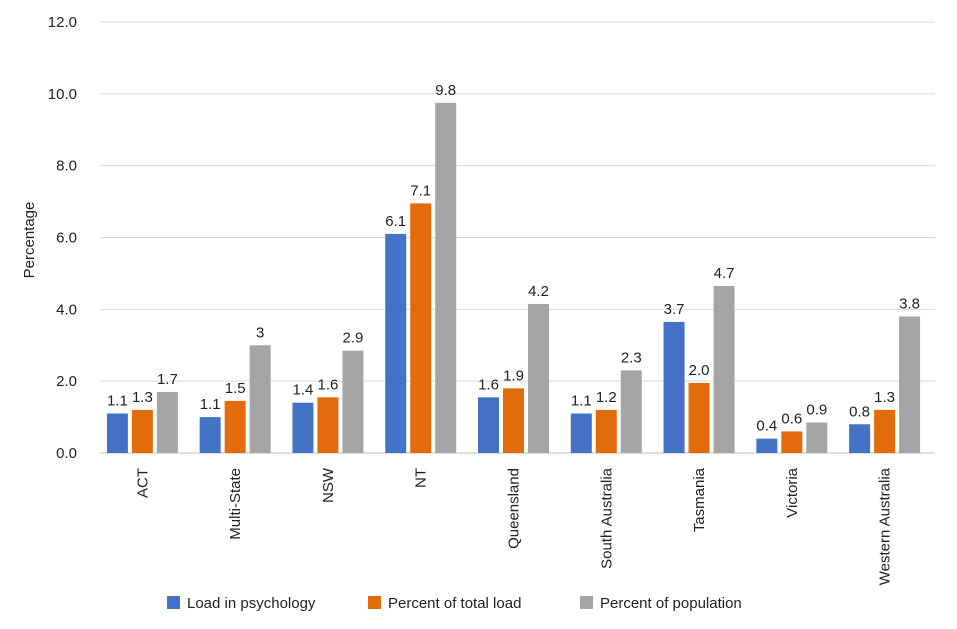  I want to click on bar-data-label: 1.4, so click(303, 390).